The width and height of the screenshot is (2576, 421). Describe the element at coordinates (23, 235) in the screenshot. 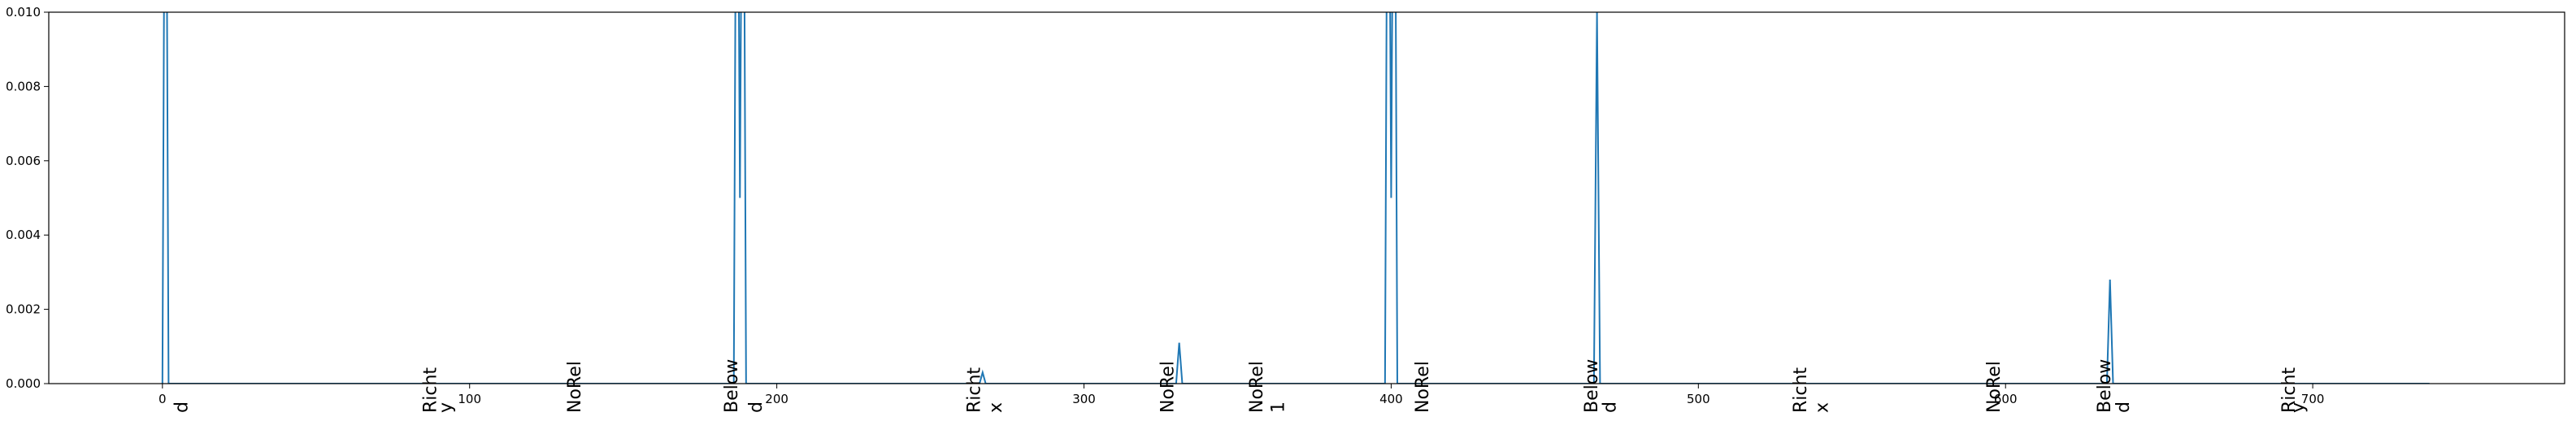

I see `y-tick-label: 0.004` at that location.